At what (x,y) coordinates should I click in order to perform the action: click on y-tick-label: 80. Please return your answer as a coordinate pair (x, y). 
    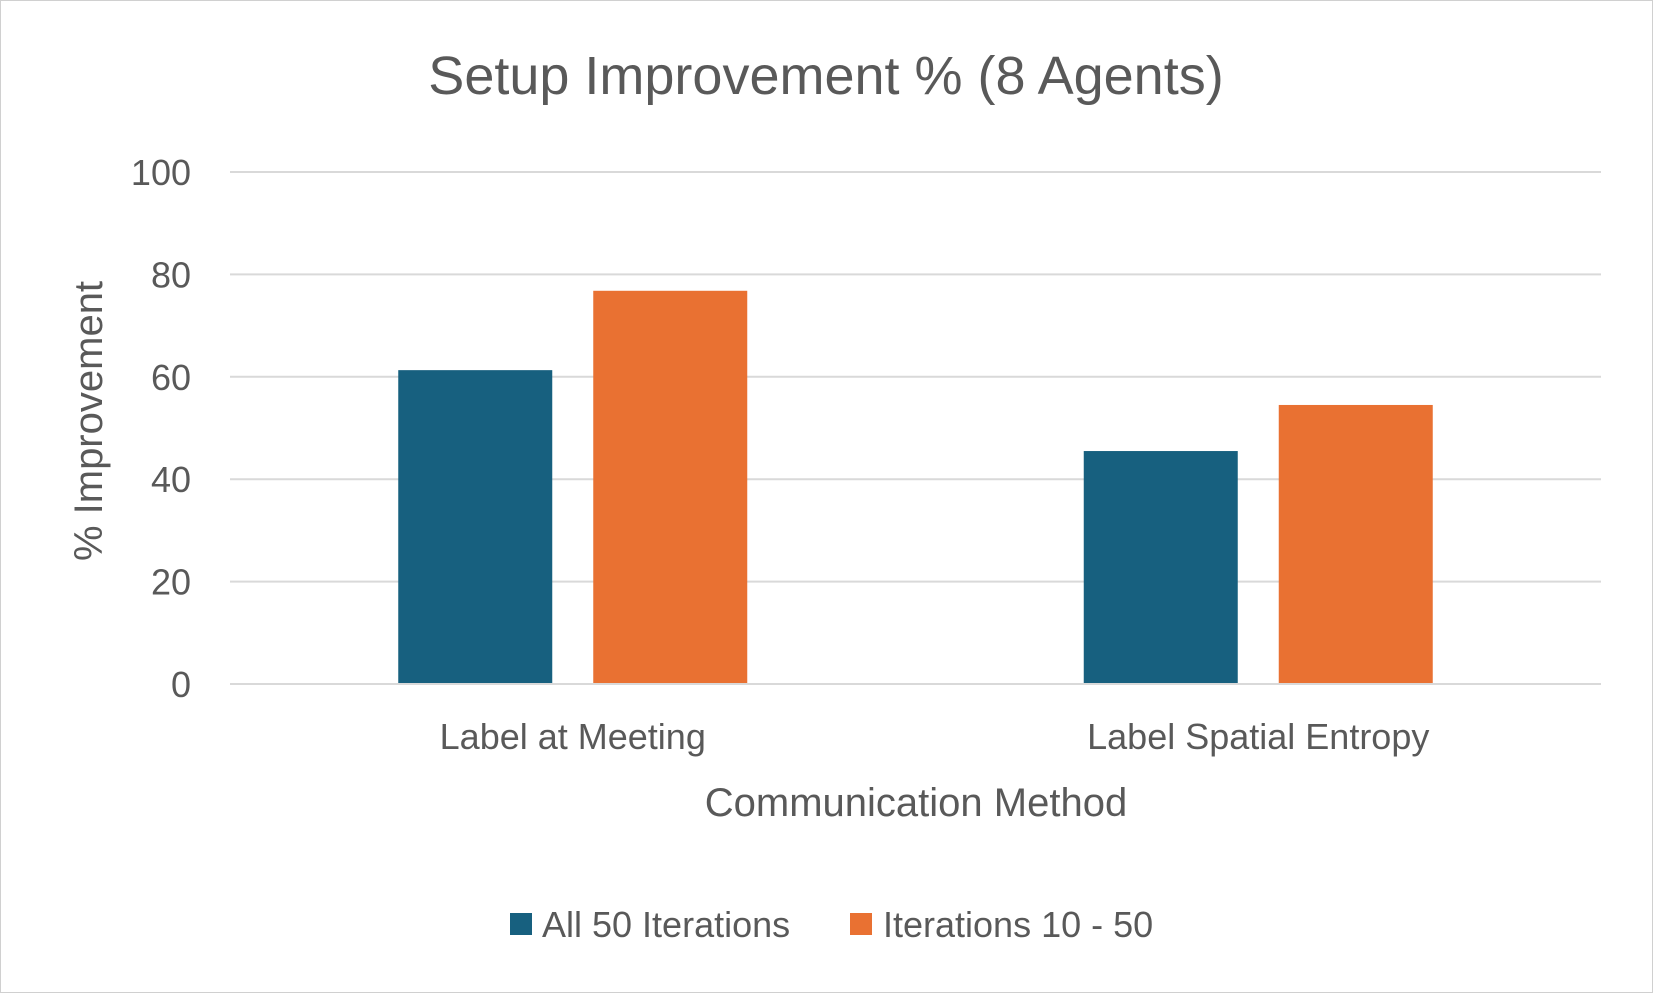
    Looking at the image, I should click on (171, 274).